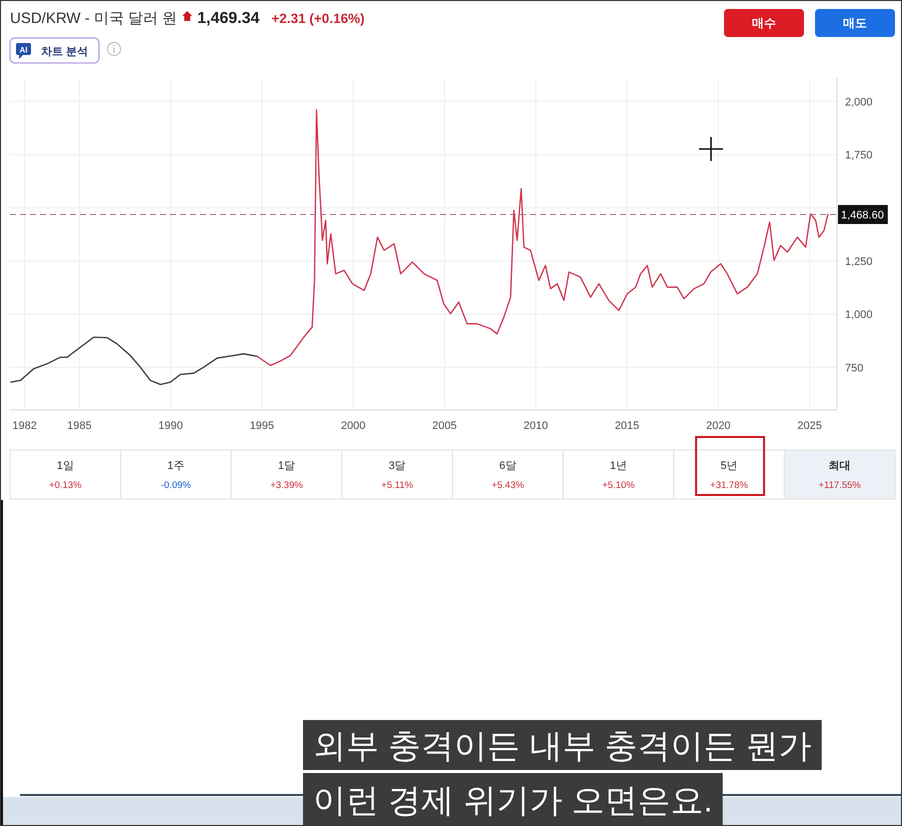  I want to click on text: +2.31 (+0.16%), so click(318, 18).